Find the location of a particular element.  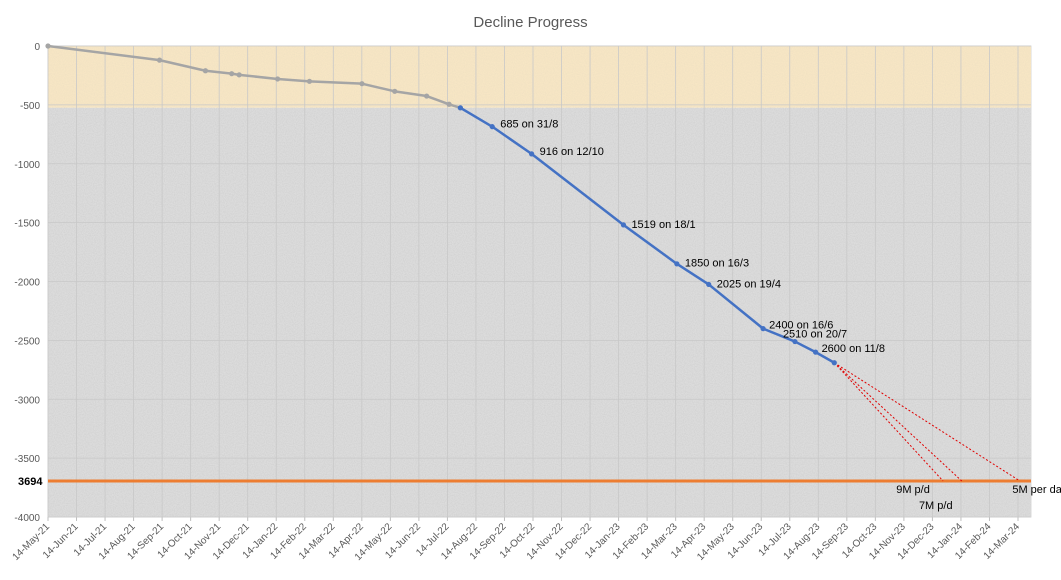

data-label: 685 on 31/8 is located at coordinates (529, 125).